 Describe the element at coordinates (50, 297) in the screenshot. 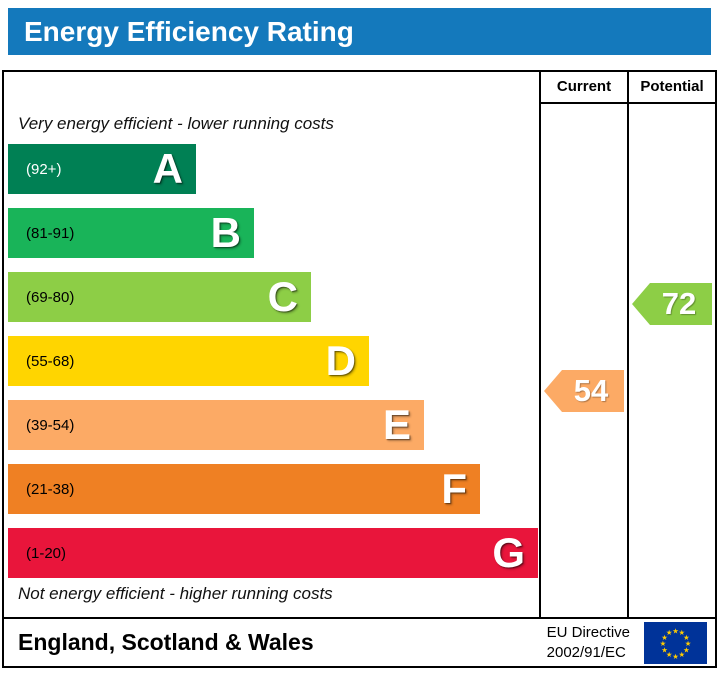

I see `band-range-c: (69-80)` at that location.